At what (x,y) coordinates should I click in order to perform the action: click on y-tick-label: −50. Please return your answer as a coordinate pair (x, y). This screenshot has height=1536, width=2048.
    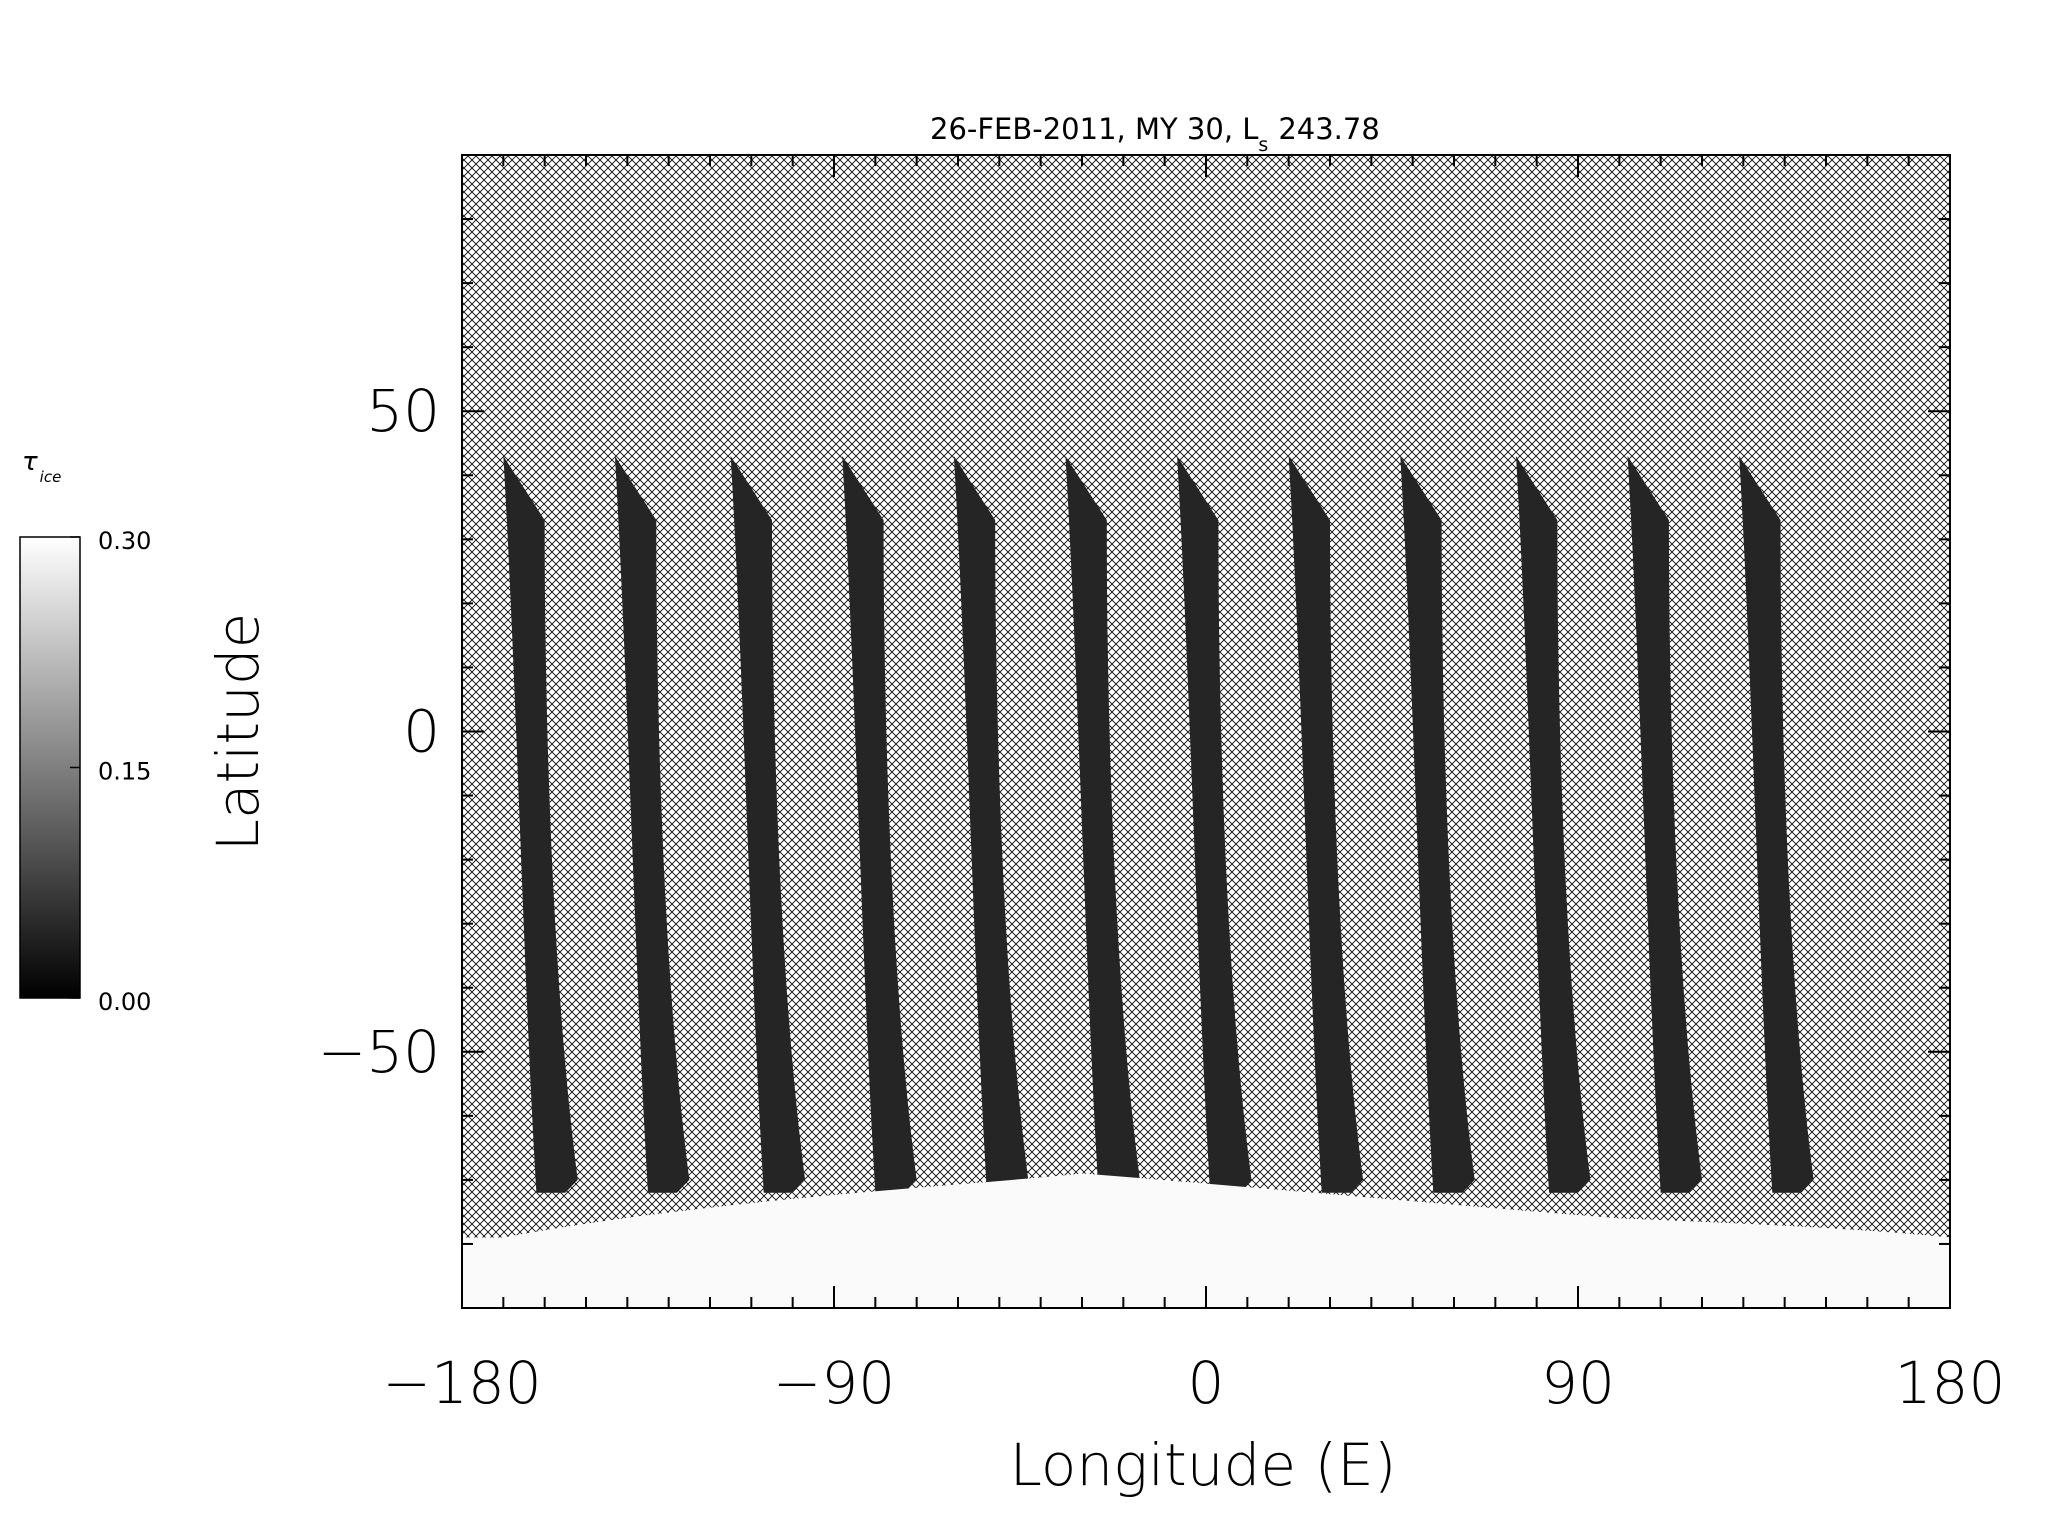
    Looking at the image, I should click on (379, 1052).